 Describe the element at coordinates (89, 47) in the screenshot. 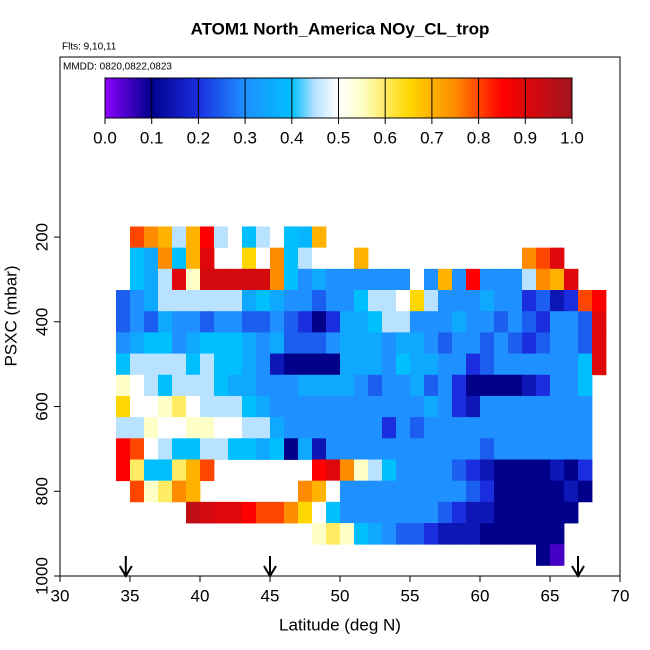

I see `subtitle: Flts: 9,10,11` at that location.